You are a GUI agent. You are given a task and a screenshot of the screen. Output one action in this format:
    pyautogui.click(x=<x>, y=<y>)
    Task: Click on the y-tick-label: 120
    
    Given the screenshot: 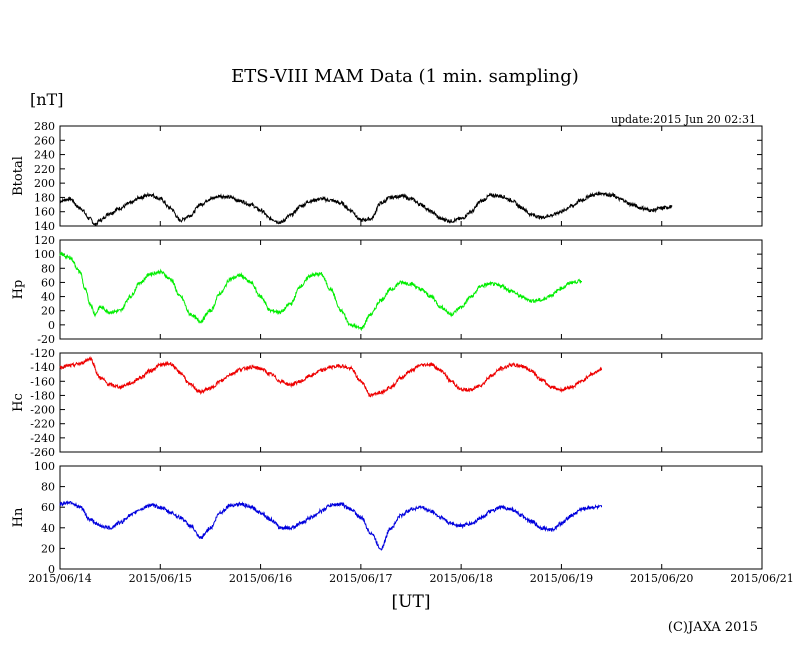 What is the action you would take?
    pyautogui.click(x=44, y=240)
    